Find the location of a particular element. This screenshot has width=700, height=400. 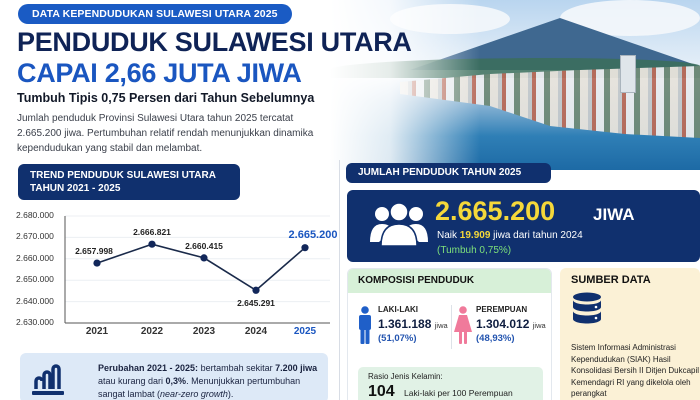

x-axis-tick: 2023 is located at coordinates (204, 331).